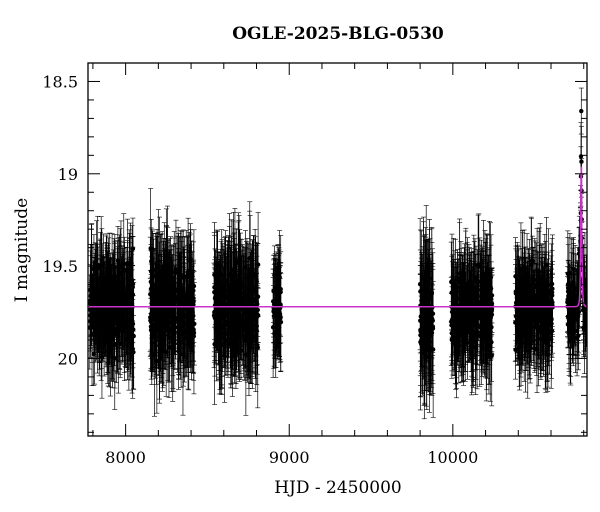 Image resolution: width=600 pixels, height=512 pixels. Describe the element at coordinates (338, 34) in the screenshot. I see `chart-title: OGLE-2025-BLG-0530` at that location.